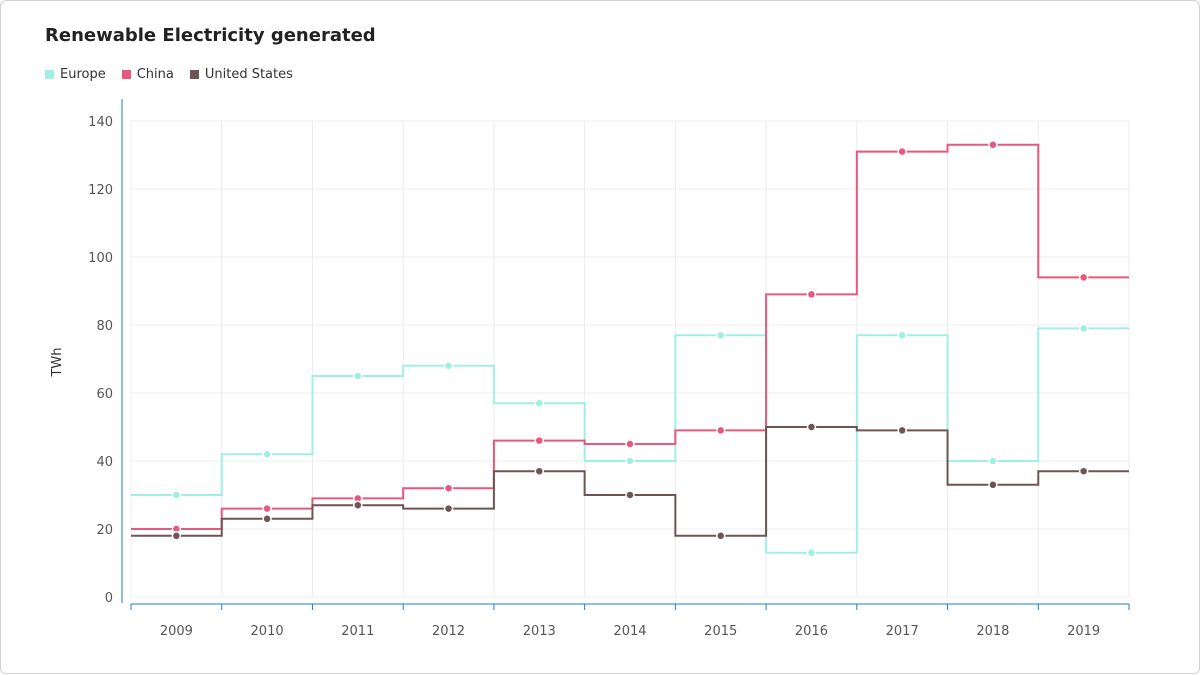 This screenshot has height=675, width=1200. I want to click on chart-title: Renewable Electricity generated, so click(210, 35).